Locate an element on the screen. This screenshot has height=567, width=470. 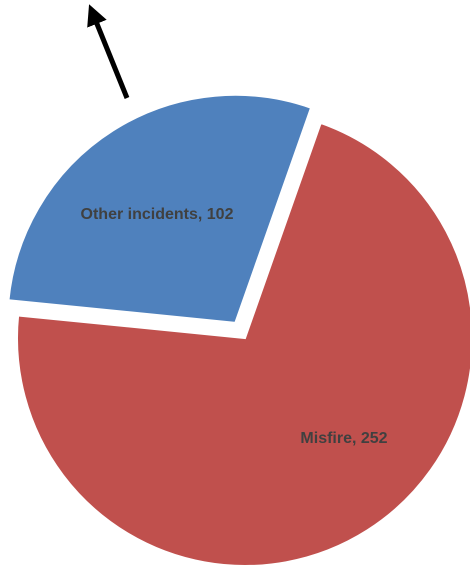
data-label-other-incidents: Other incidents, 102 is located at coordinates (157, 214).